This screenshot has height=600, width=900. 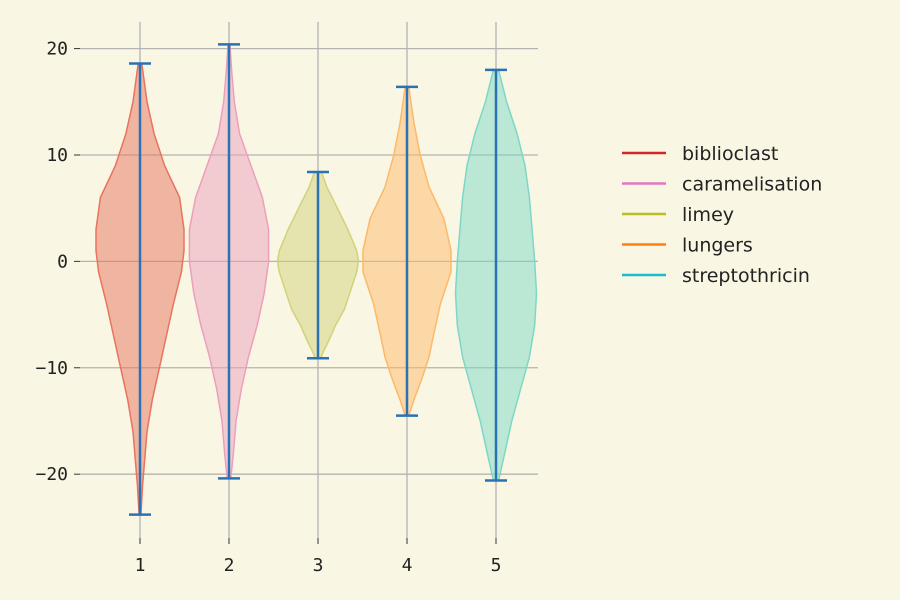 What do you see at coordinates (746, 276) in the screenshot?
I see `legend-label-streptothricin: streptothricin` at bounding box center [746, 276].